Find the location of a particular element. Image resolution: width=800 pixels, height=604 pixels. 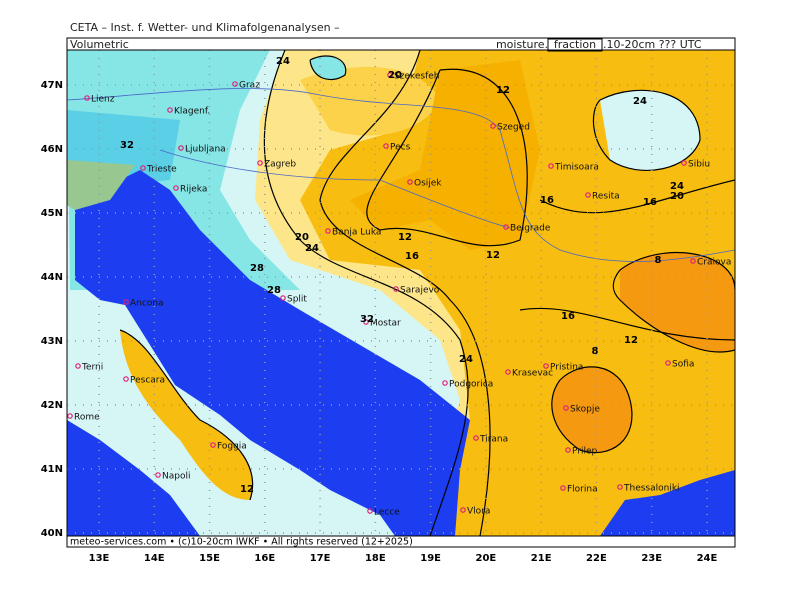

latitude-label: 42N is located at coordinates (52, 405).